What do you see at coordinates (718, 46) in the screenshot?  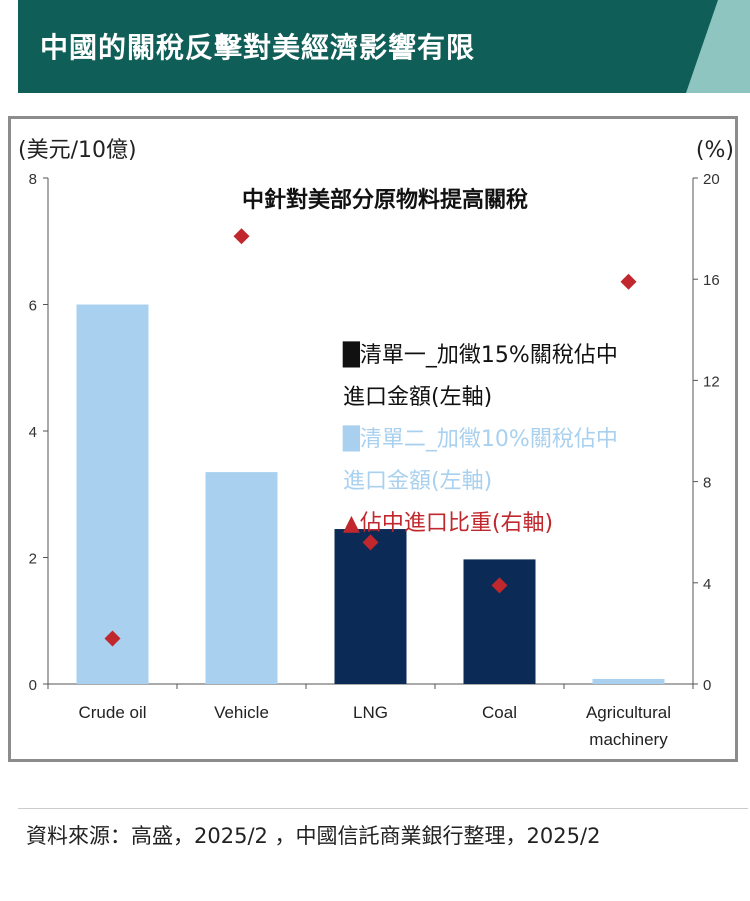 I see `header-stripe` at bounding box center [718, 46].